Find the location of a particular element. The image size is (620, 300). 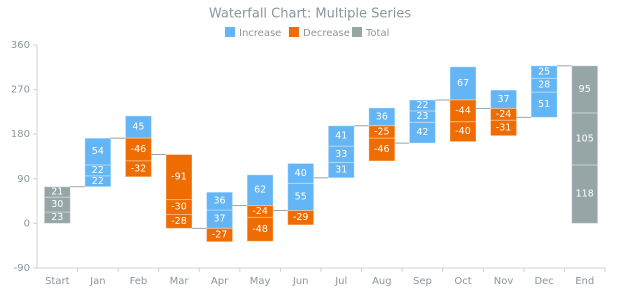

x-tick-label: Jan is located at coordinates (97, 281).